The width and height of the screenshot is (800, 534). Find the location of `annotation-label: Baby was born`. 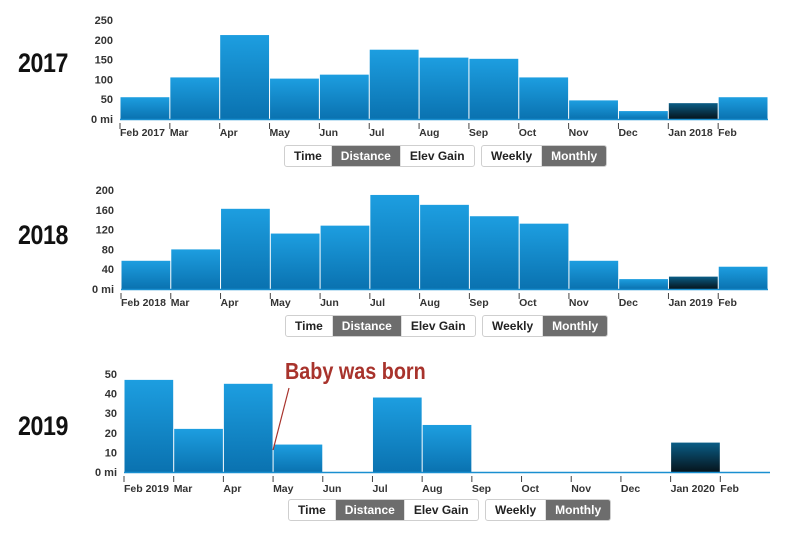

annotation-label: Baby was born is located at coordinates (355, 371).